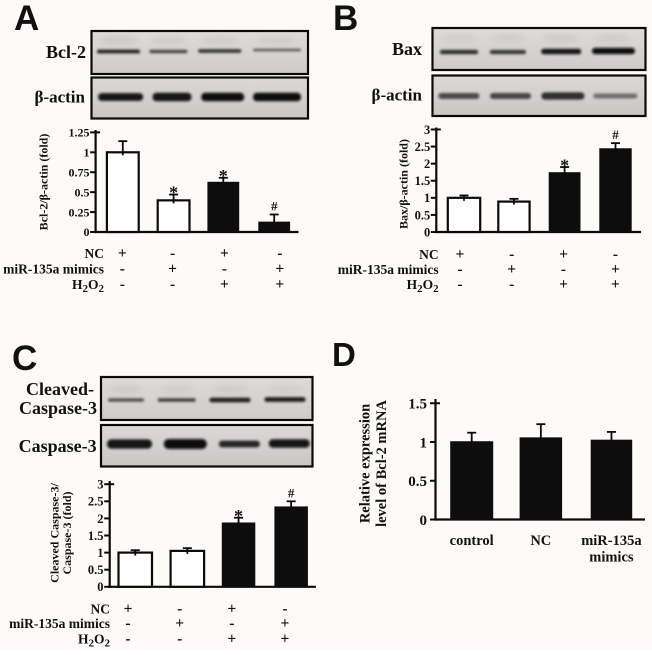  I want to click on svg-text: 1.25, so click(79, 133).